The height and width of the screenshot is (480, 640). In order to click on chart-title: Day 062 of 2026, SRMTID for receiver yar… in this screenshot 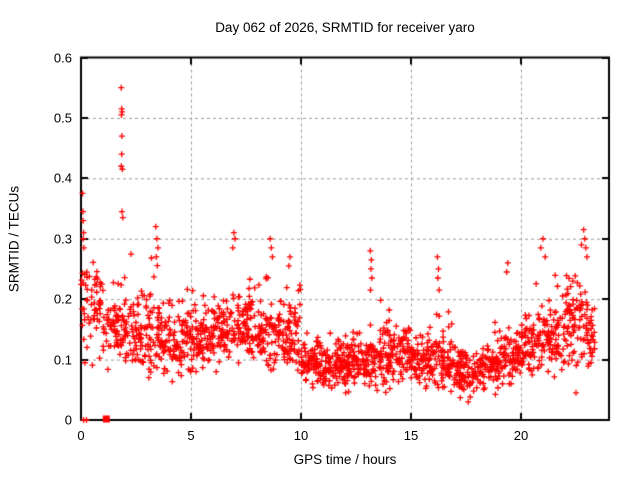, I will do `click(345, 27)`.